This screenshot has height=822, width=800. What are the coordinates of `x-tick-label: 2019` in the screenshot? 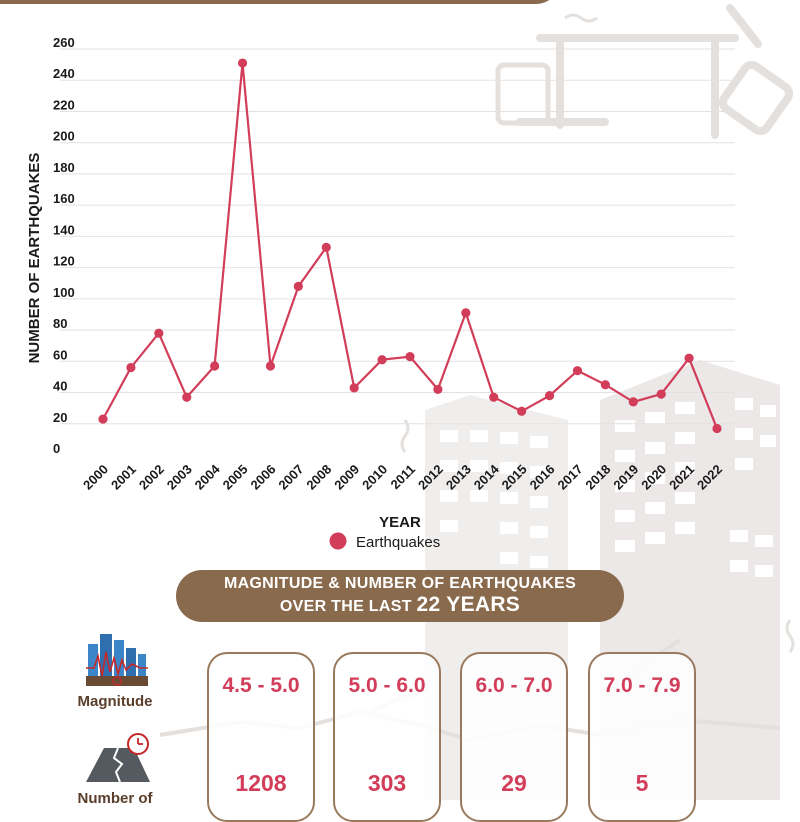 It's located at (625, 477).